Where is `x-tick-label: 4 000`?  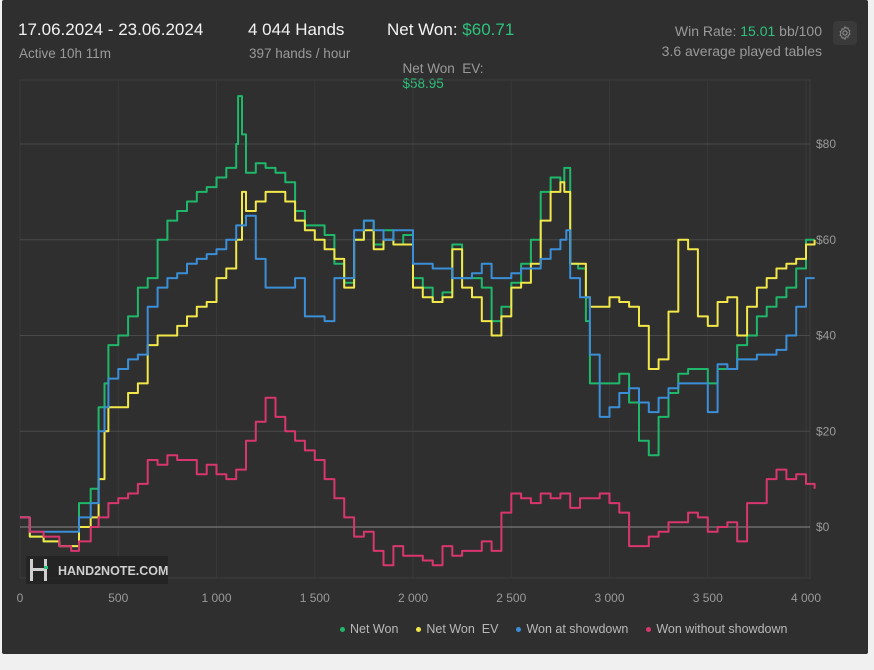 x-tick-label: 4 000 is located at coordinates (806, 598).